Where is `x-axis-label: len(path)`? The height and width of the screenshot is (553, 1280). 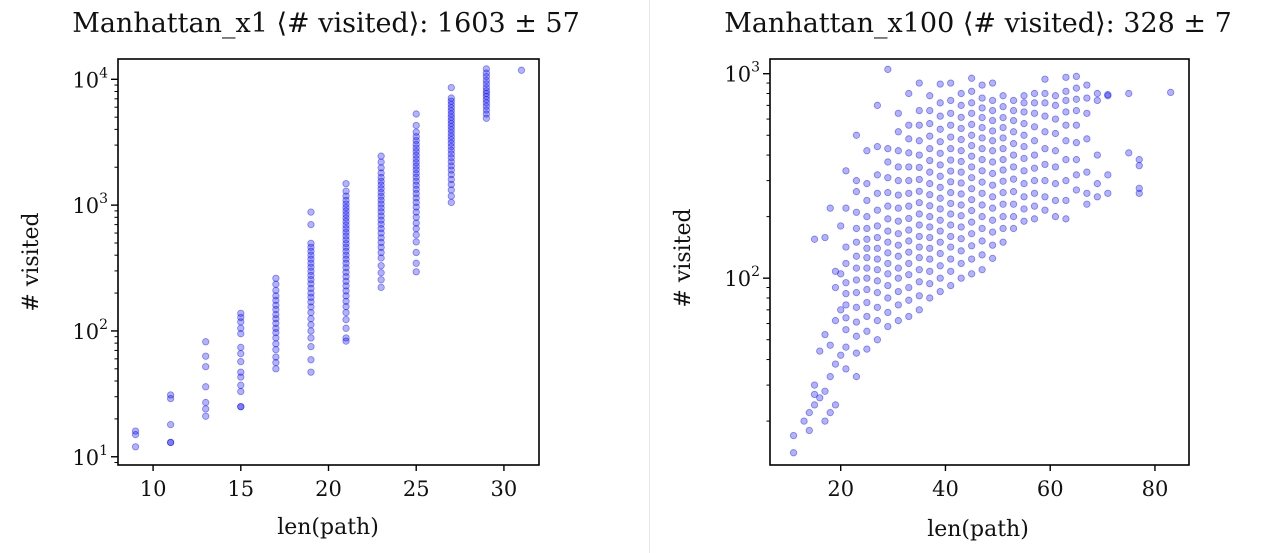 x-axis-label: len(path) is located at coordinates (978, 529).